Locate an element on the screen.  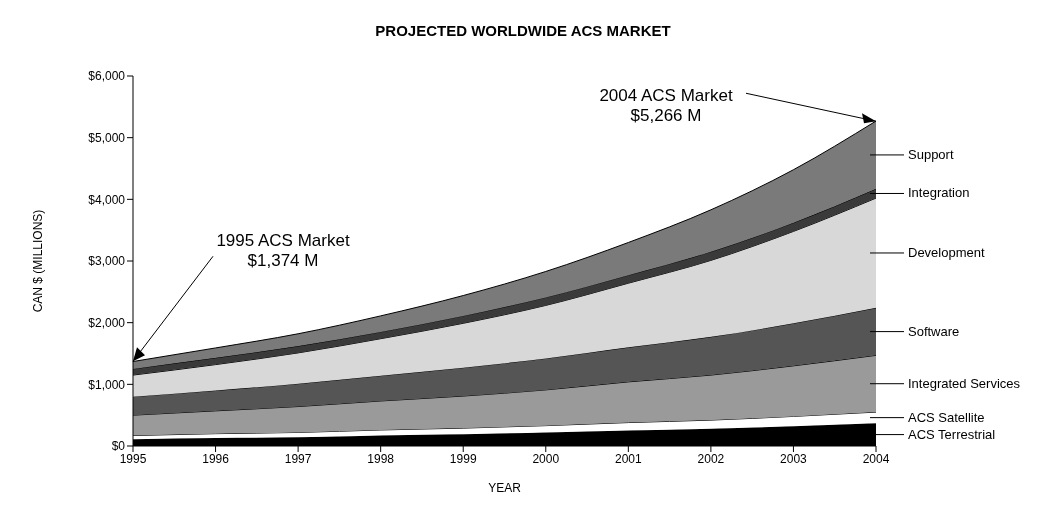
legend-label: ACS Satellite is located at coordinates (946, 417).